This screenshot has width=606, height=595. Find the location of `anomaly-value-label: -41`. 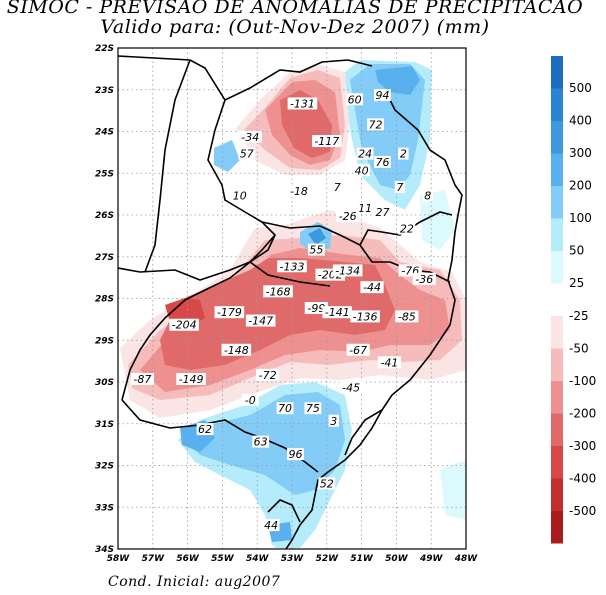

anomaly-value-label: -41 is located at coordinates (389, 362).